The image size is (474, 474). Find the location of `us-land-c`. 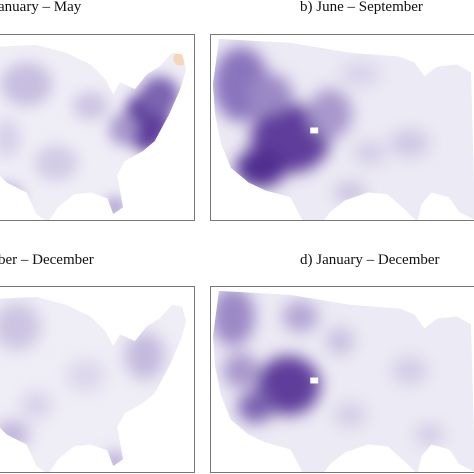

us-land-c is located at coordinates (93, 384).